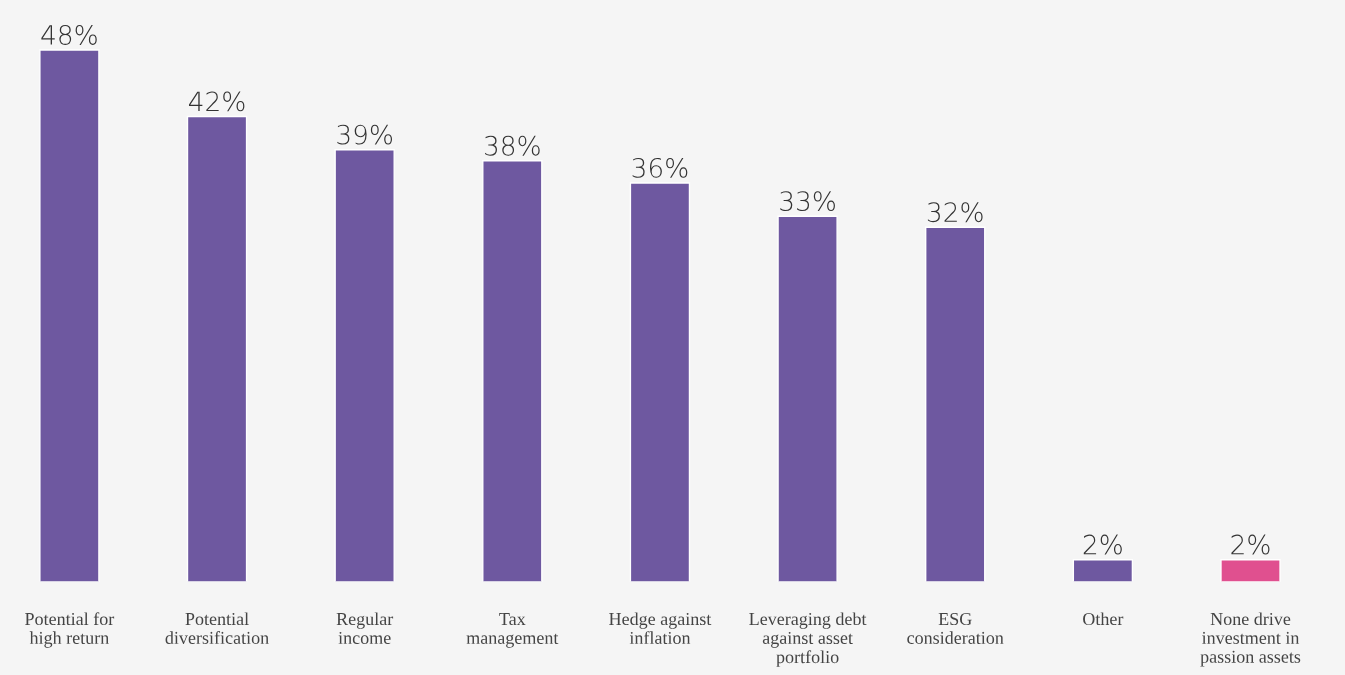 This screenshot has height=675, width=1345. Describe the element at coordinates (1250, 639) in the screenshot. I see `x-tick-label: None drive investment in passion assets` at that location.